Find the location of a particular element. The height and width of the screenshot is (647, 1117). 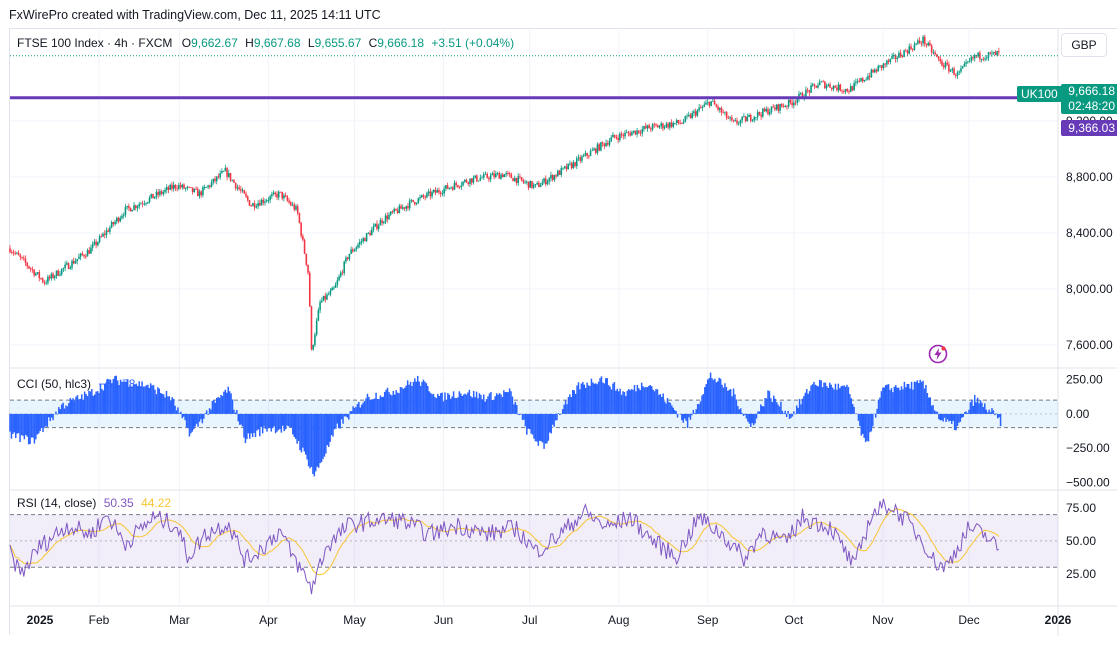

symbol-title: FTSE 100 Index · 4h · FXCM is located at coordinates (95, 43).